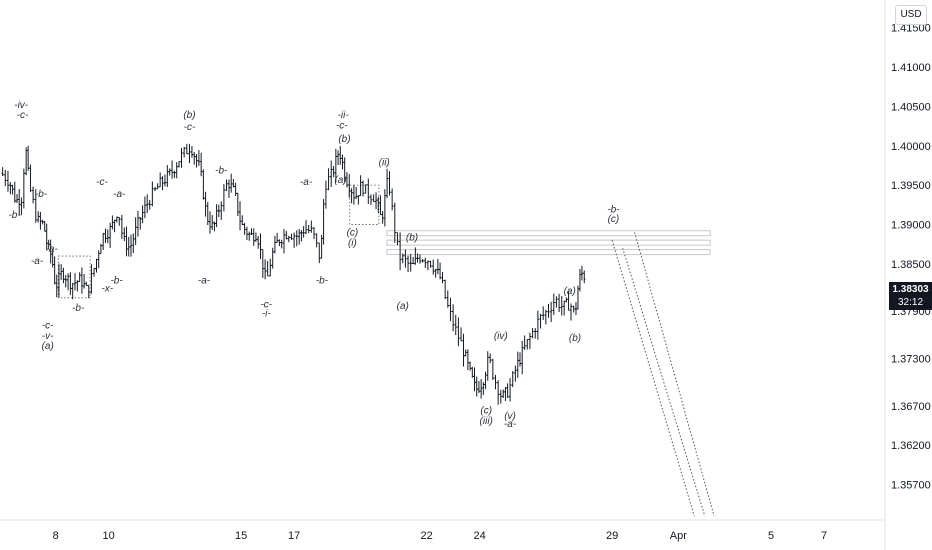 The width and height of the screenshot is (932, 550). I want to click on wave-label: -iv-, so click(21, 105).